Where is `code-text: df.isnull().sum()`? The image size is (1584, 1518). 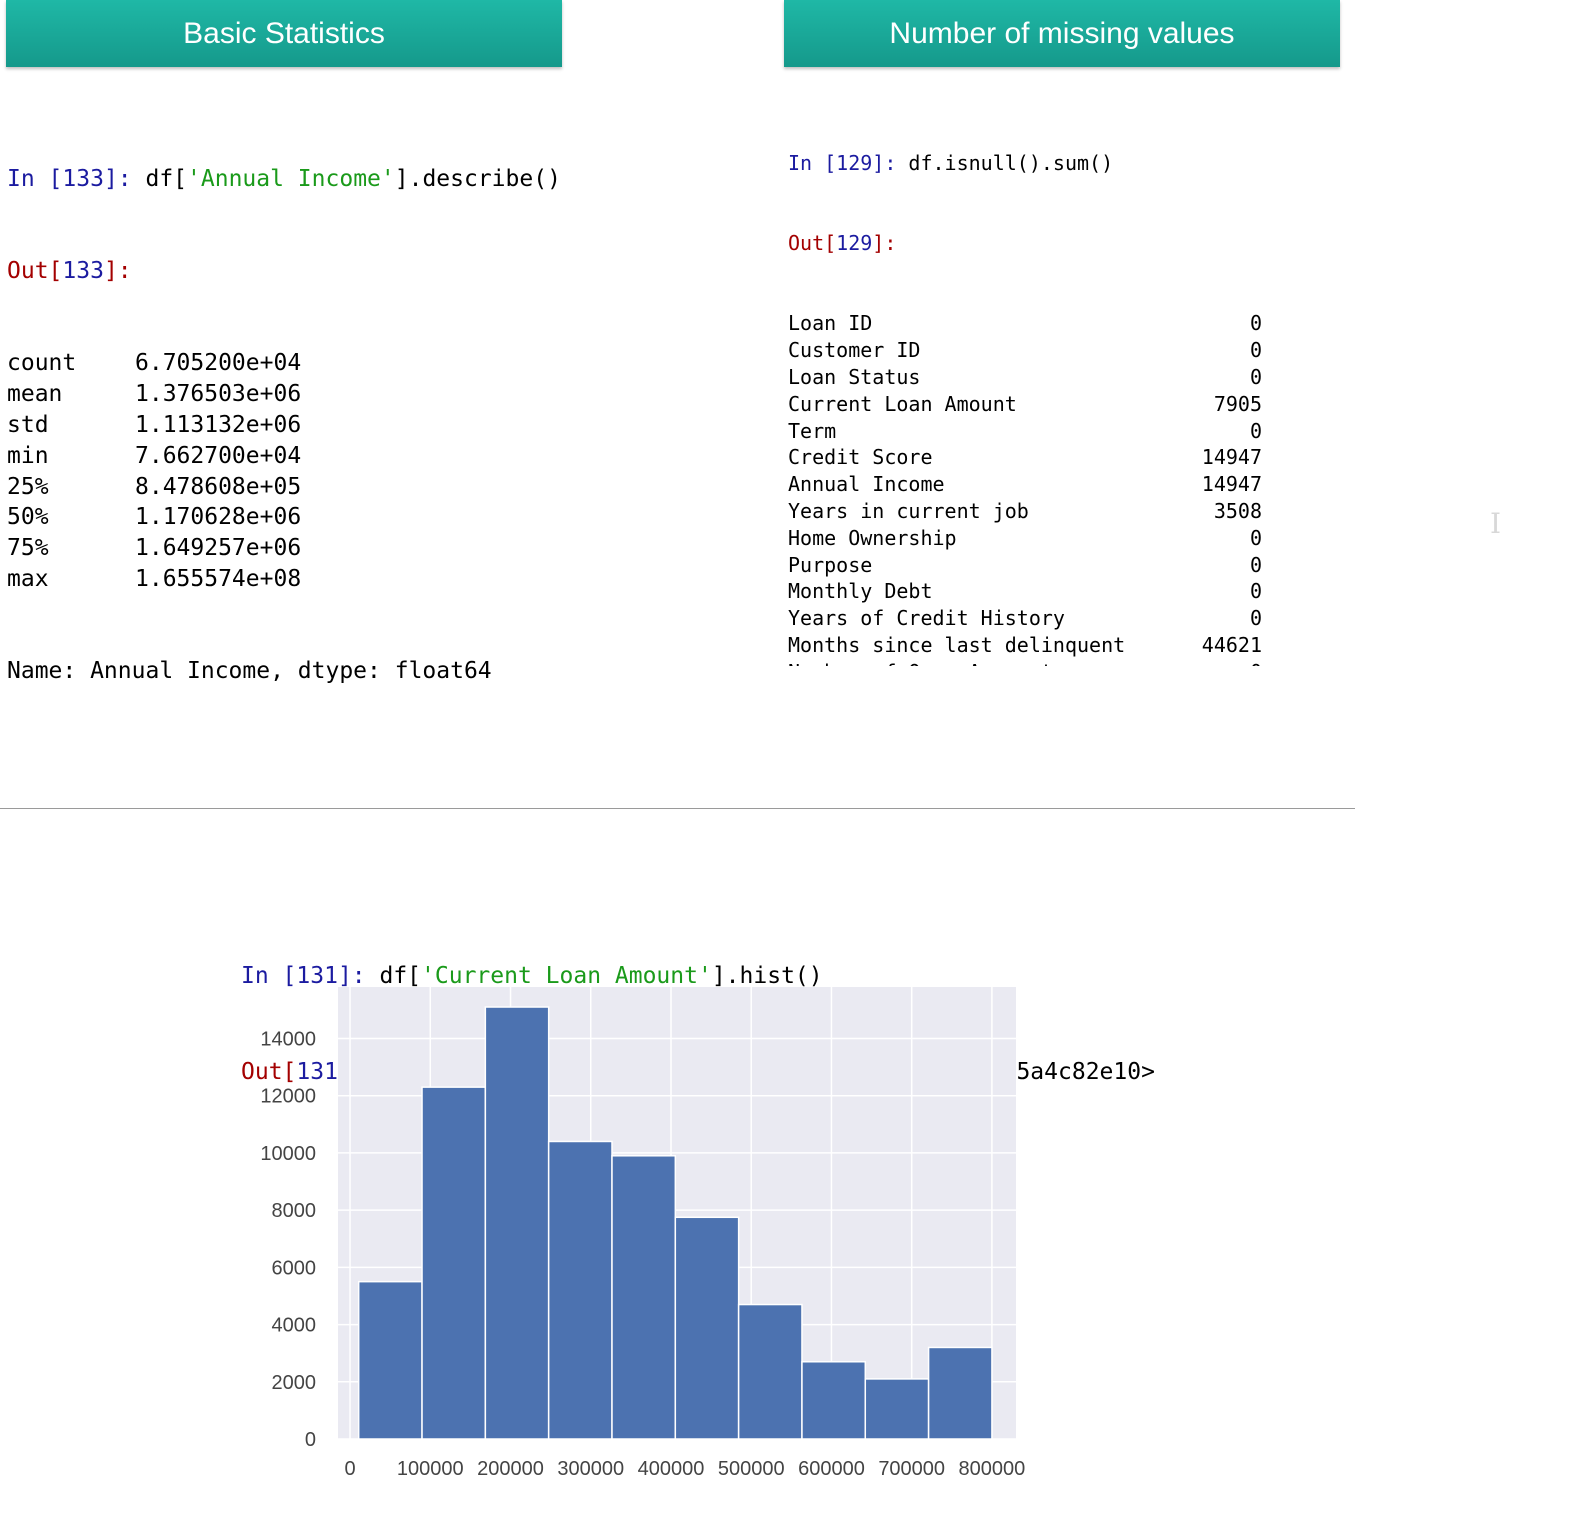 code-text: df.isnull().sum() is located at coordinates (1011, 162).